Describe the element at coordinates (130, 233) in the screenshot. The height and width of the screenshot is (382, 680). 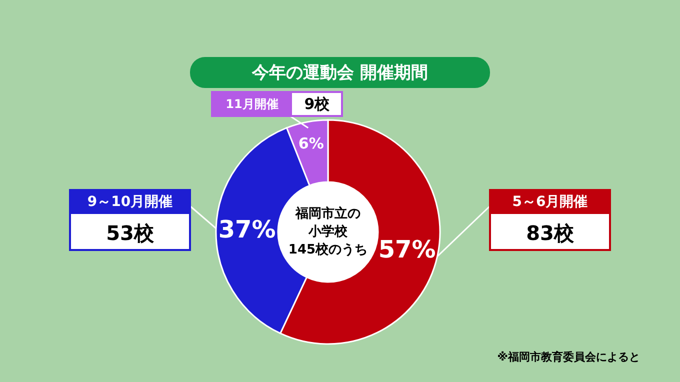
I see `text: 53校` at that location.